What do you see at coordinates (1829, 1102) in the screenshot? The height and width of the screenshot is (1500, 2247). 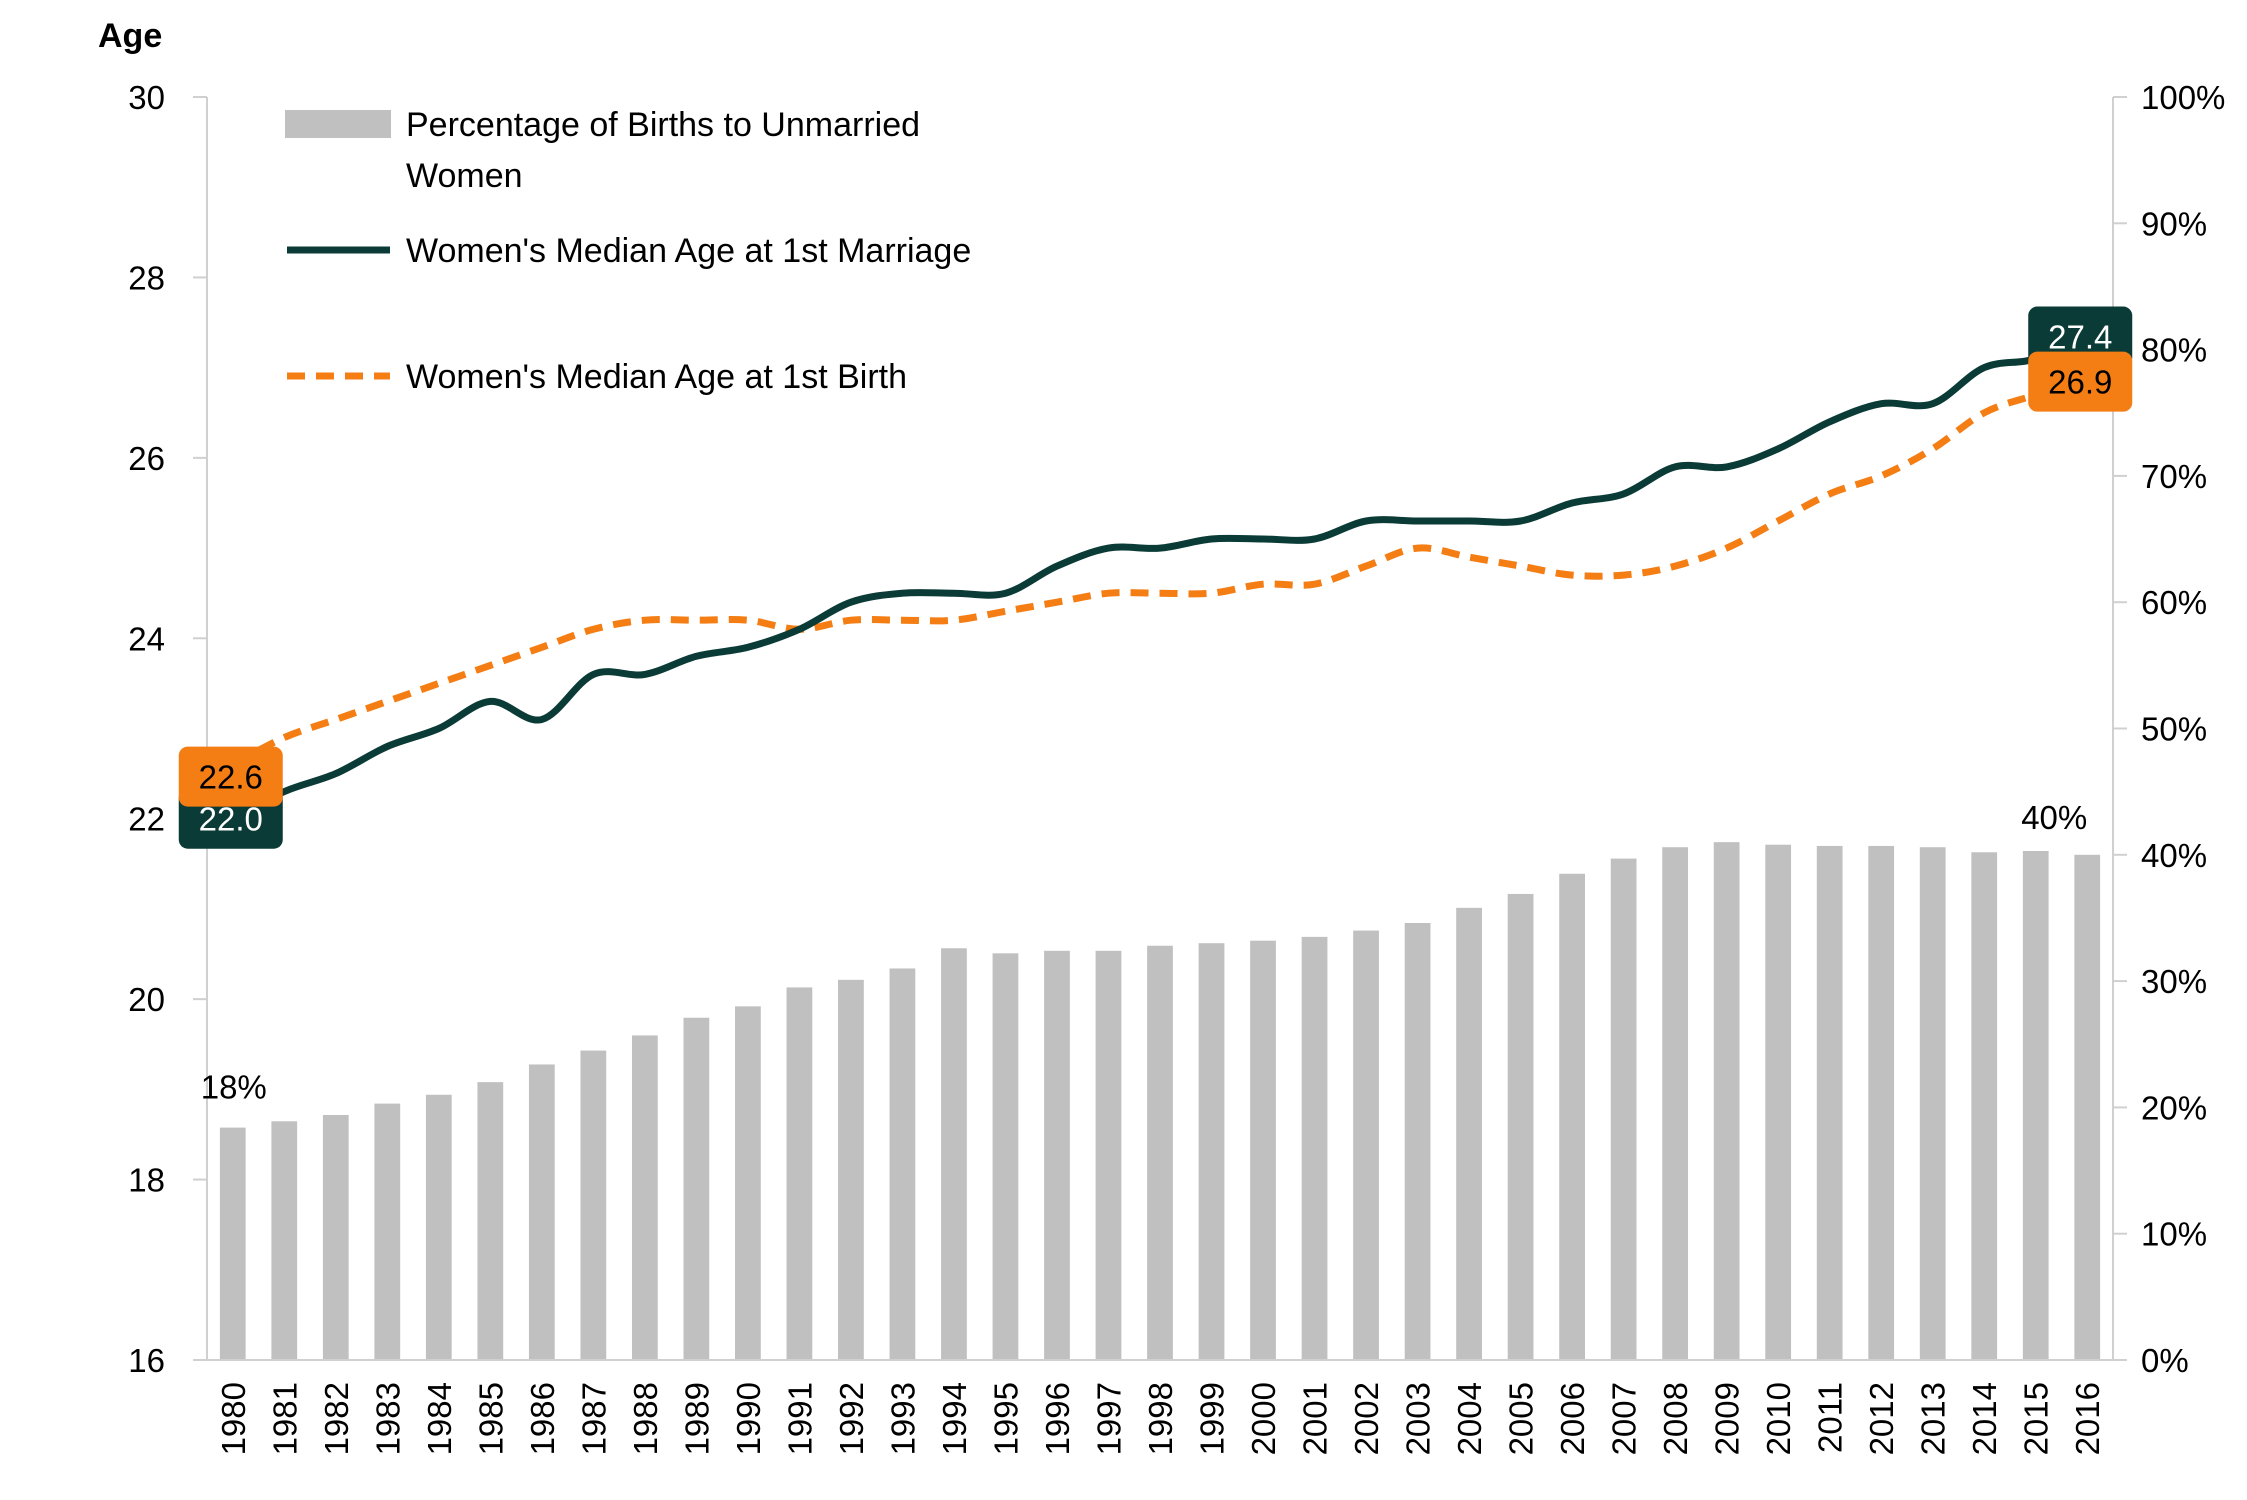 I see `bar-2011` at bounding box center [1829, 1102].